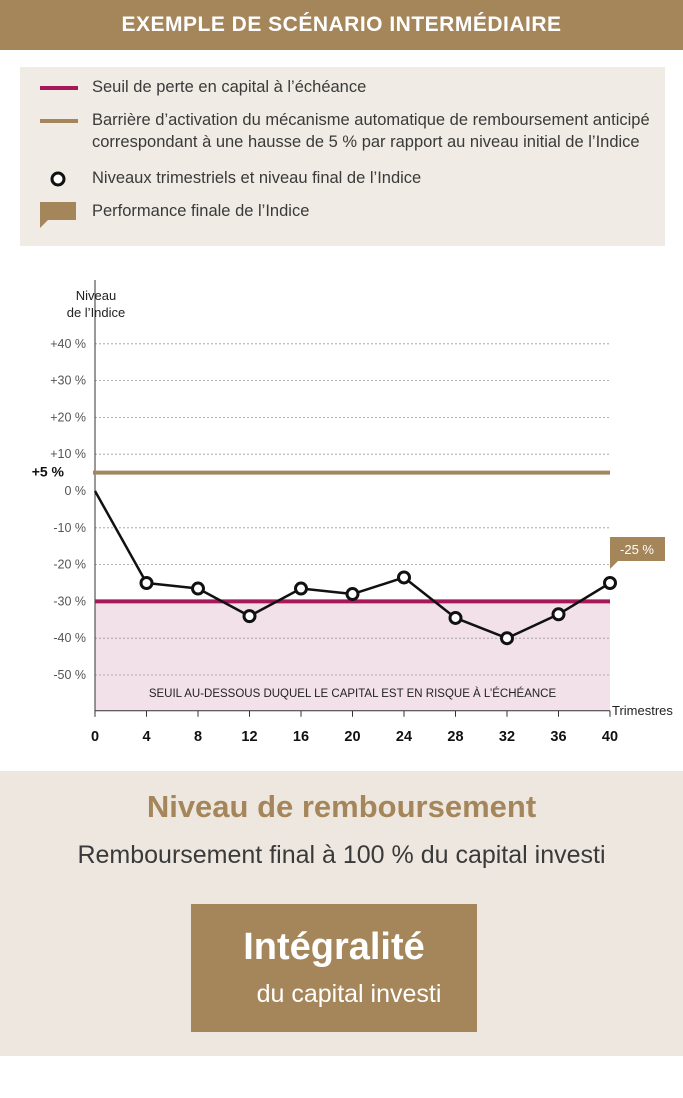  What do you see at coordinates (69, 638) in the screenshot?
I see `y-tick-label: -40 %` at bounding box center [69, 638].